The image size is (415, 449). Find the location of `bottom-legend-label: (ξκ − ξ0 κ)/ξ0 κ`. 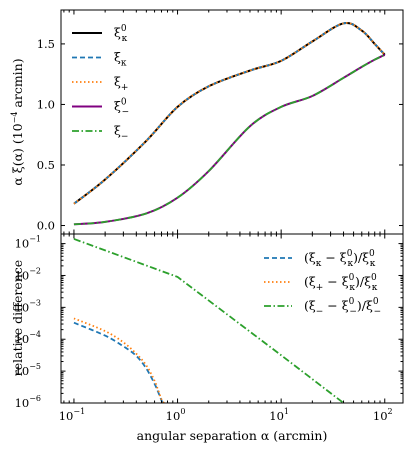

bottom-legend-label: (ξκ − ξ0 κ)/ξ0 κ is located at coordinates (340, 259).